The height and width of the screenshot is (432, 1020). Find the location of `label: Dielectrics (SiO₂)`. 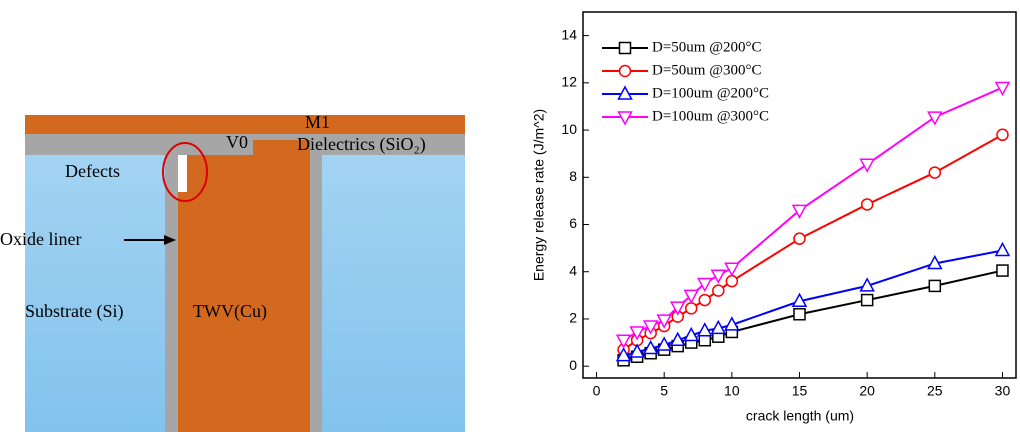

label: Dielectrics (SiO₂) is located at coordinates (361, 144).